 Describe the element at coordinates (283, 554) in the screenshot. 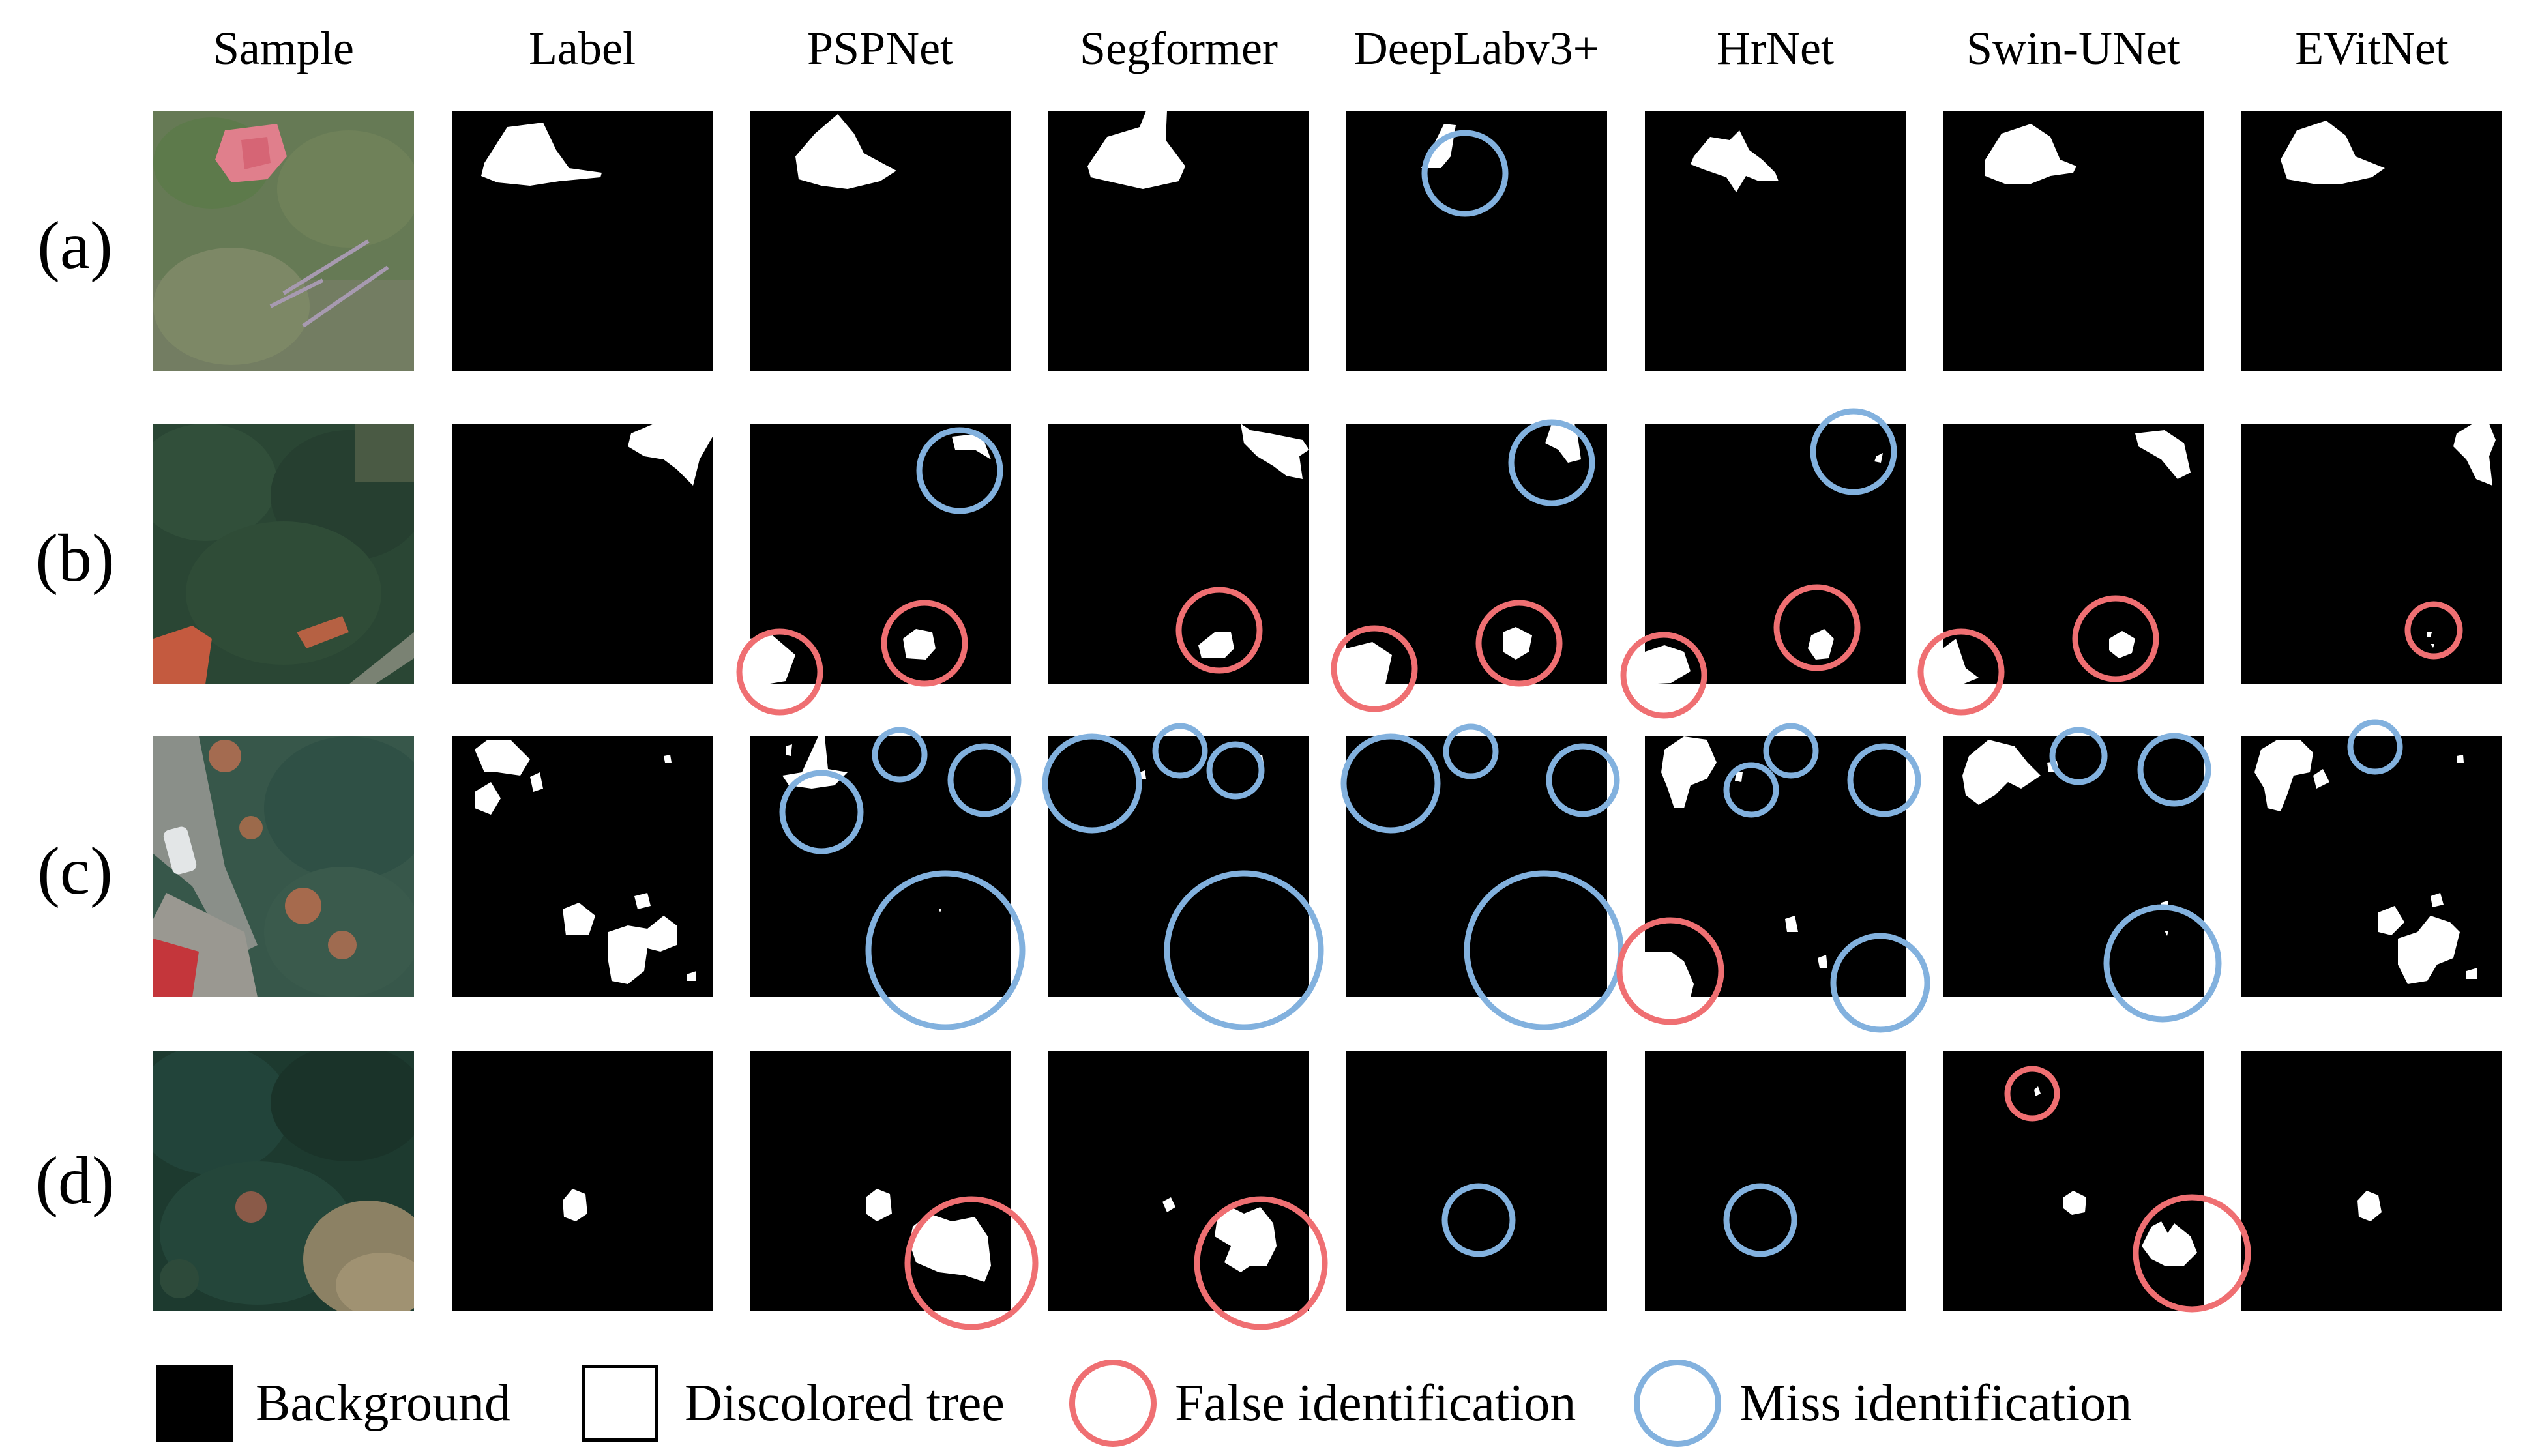

I see `sample-image-b` at that location.